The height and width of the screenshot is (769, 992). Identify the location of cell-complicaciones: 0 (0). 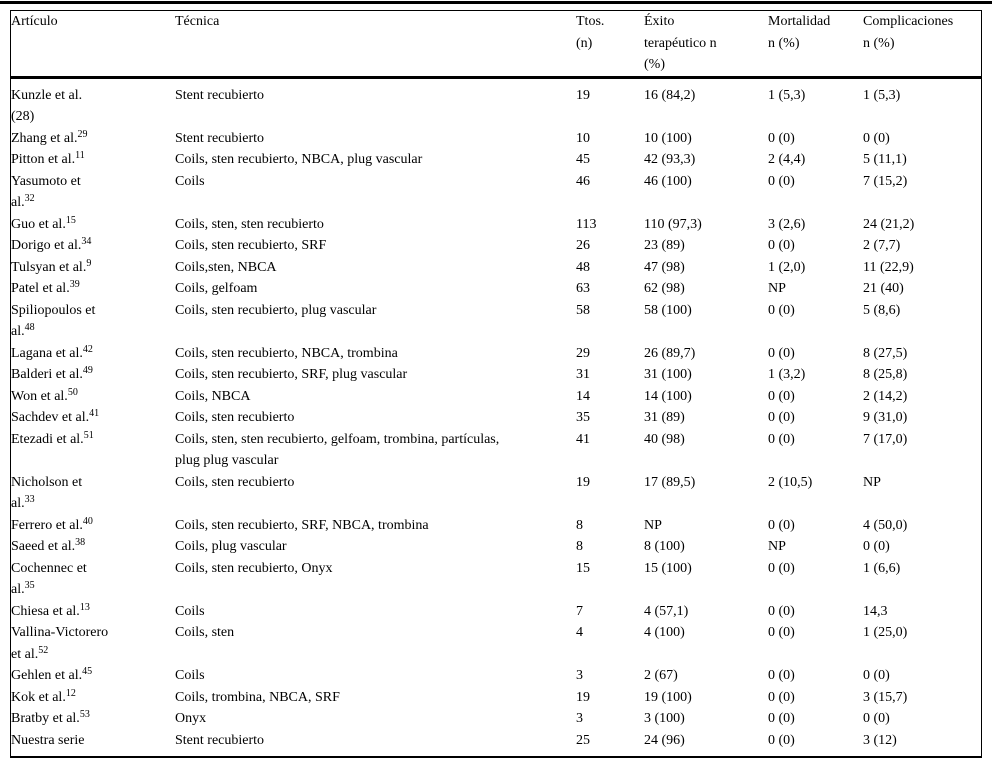
(876, 675).